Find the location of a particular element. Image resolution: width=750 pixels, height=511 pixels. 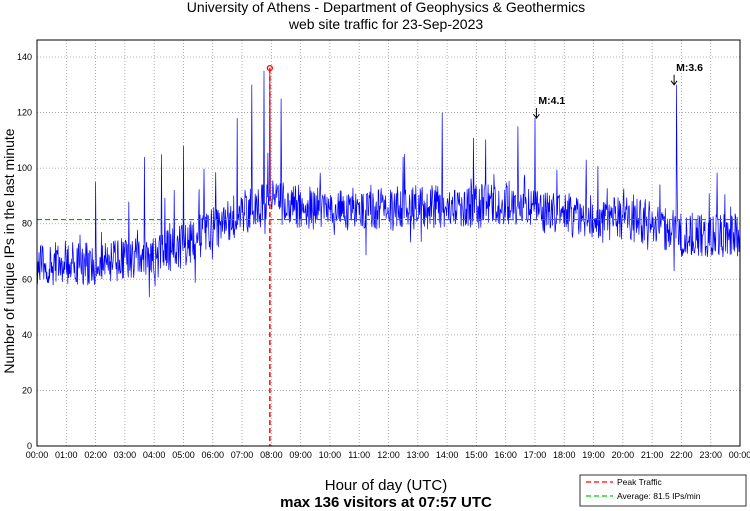

magnitude-annotation: M:4.1 is located at coordinates (551, 101).